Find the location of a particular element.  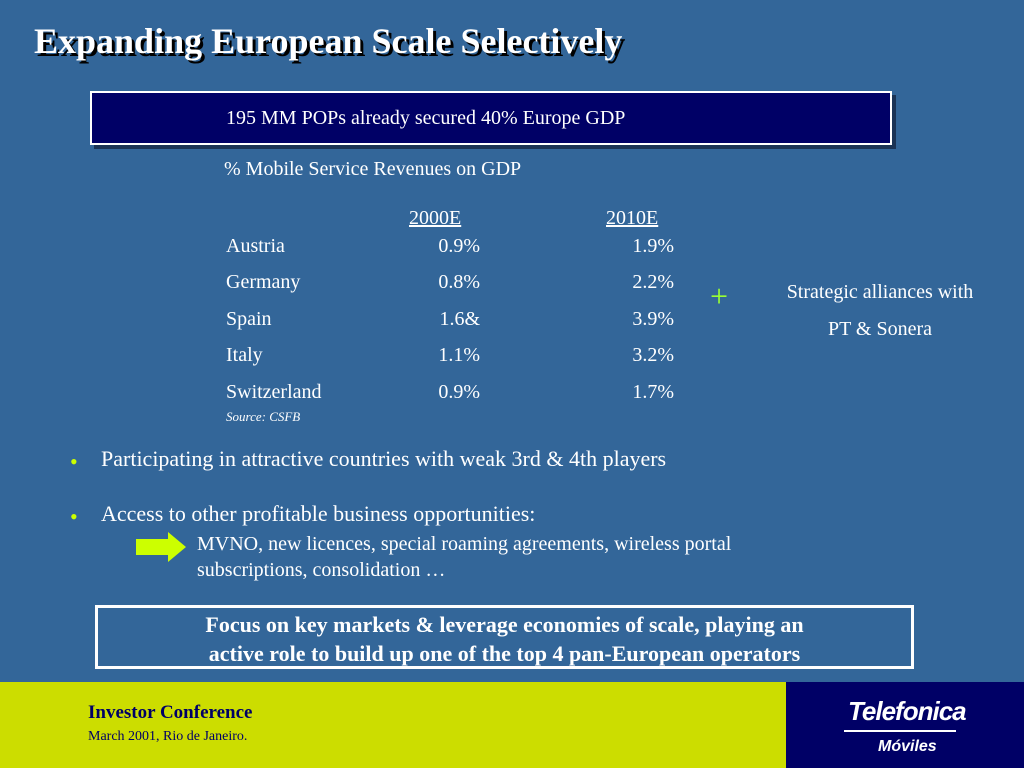

logo-divider is located at coordinates (900, 731).